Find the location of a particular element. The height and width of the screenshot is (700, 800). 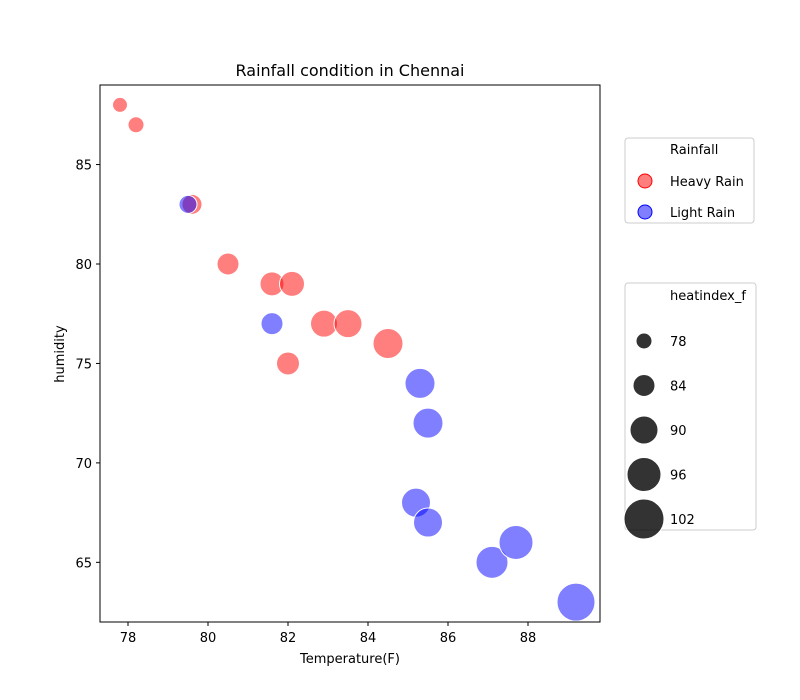

rainfall-legend-frame is located at coordinates (689, 180).